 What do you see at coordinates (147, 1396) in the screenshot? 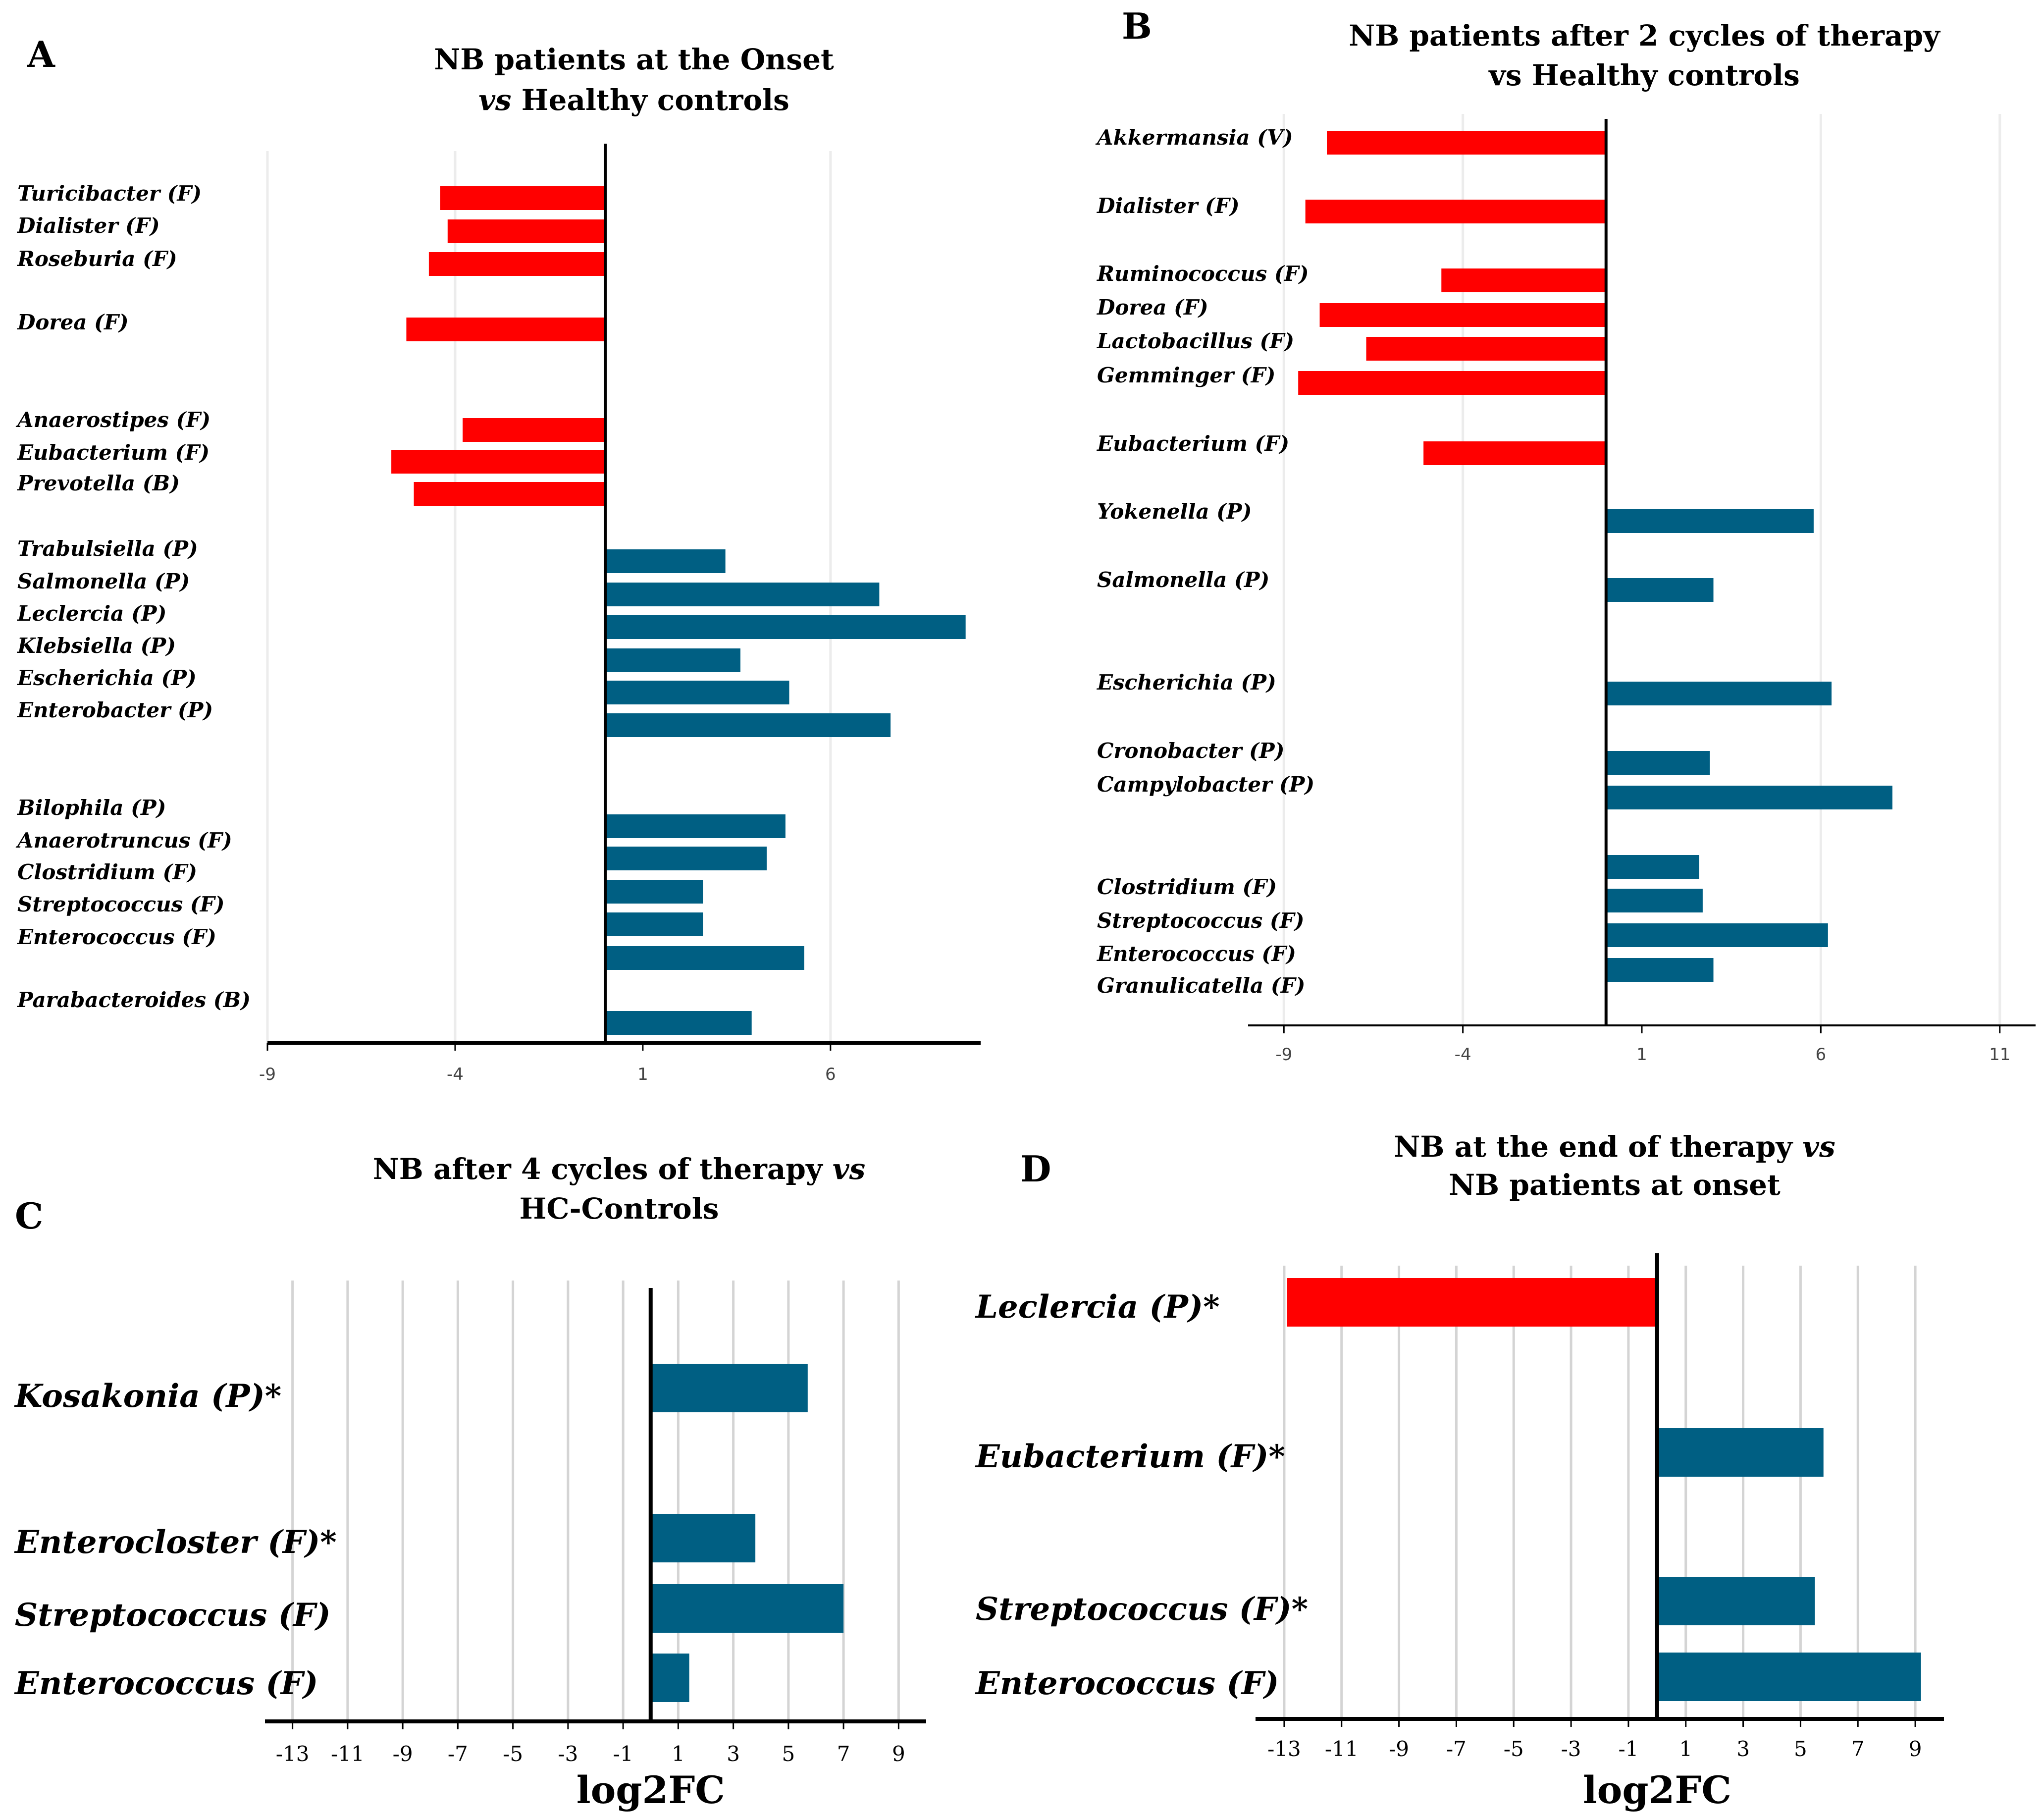
I see `panel-c-category-label: Kosakonia (P)*` at bounding box center [147, 1396].